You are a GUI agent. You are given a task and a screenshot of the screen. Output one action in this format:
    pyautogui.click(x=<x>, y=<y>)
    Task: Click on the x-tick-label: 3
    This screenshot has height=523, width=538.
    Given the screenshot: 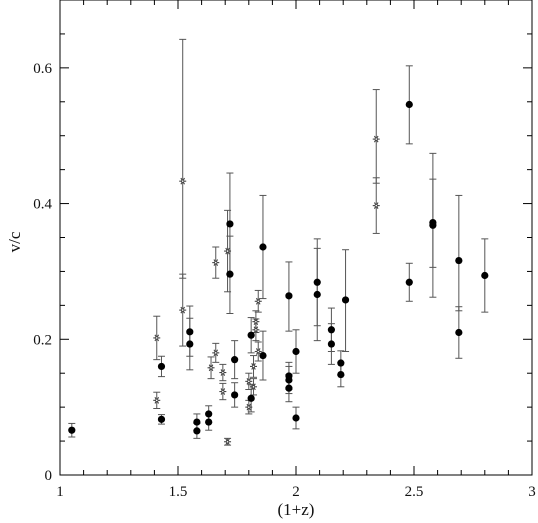 What is the action you would take?
    pyautogui.click(x=532, y=492)
    